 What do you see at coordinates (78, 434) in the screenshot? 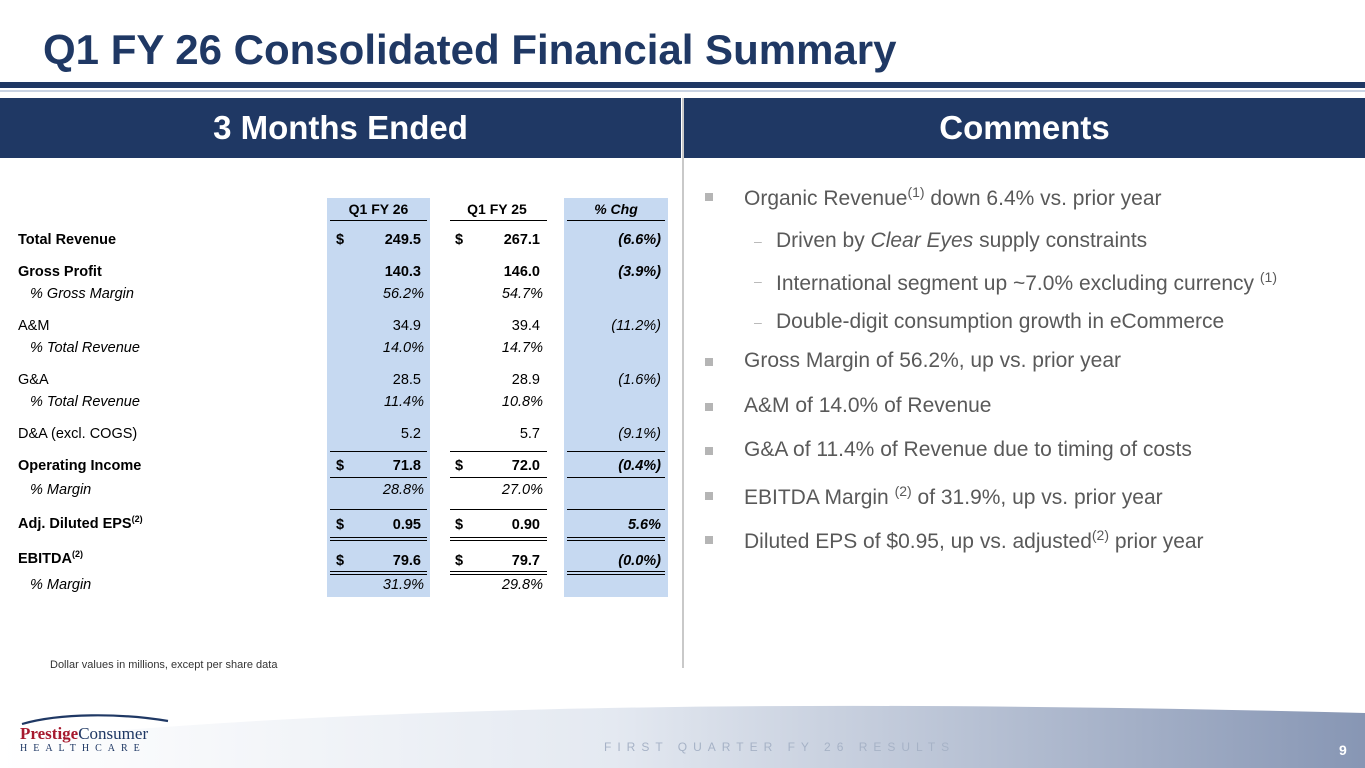
I see `row-label-da: D&A (excl. COGS)` at bounding box center [78, 434].